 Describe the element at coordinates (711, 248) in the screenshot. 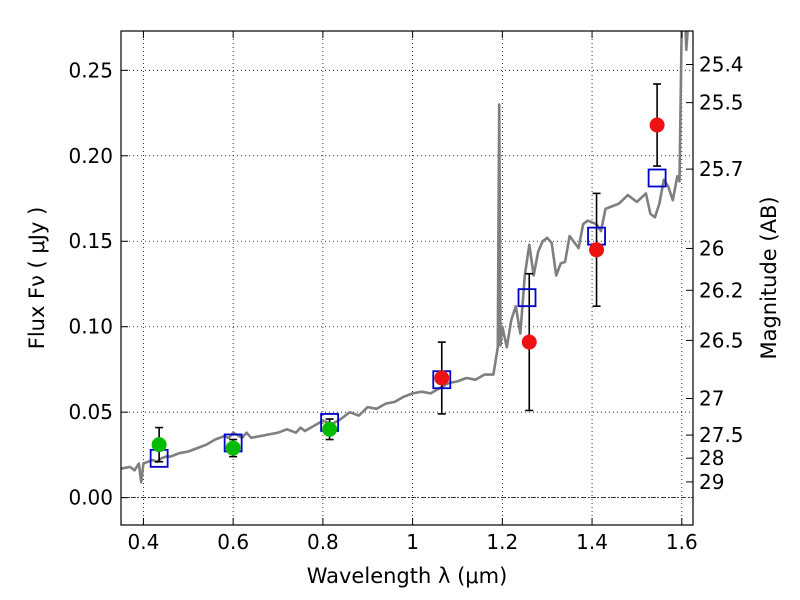

I see `right-tick-label: 26` at that location.